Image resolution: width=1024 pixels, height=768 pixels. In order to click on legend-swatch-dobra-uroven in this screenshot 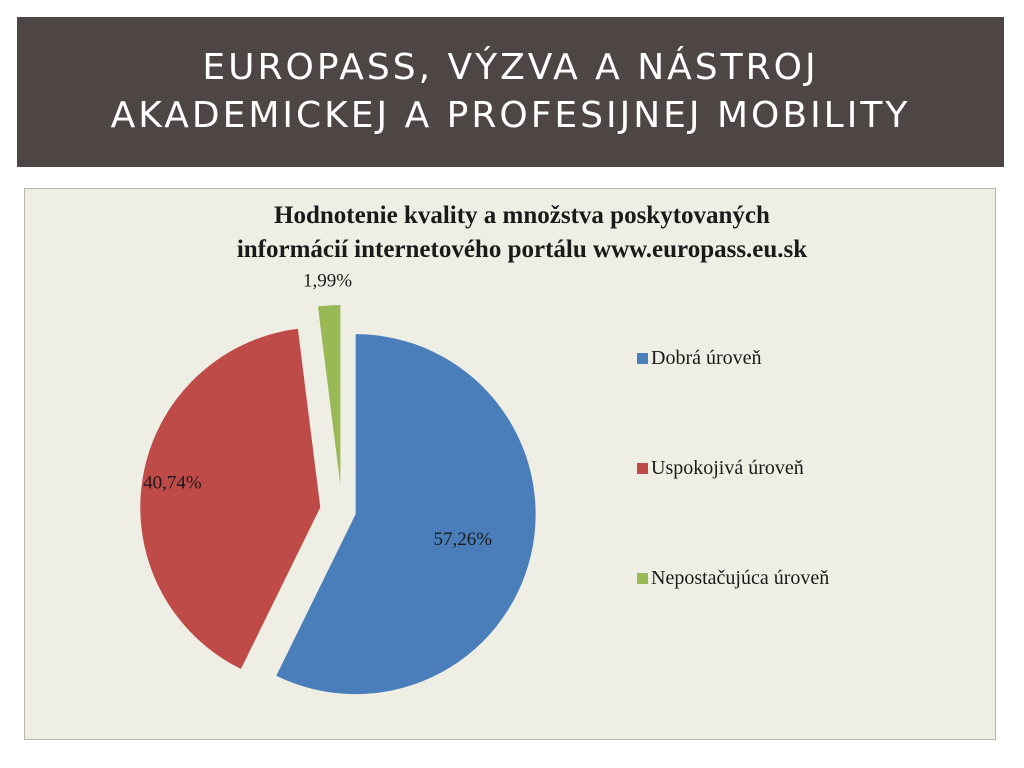, I will do `click(642, 358)`.